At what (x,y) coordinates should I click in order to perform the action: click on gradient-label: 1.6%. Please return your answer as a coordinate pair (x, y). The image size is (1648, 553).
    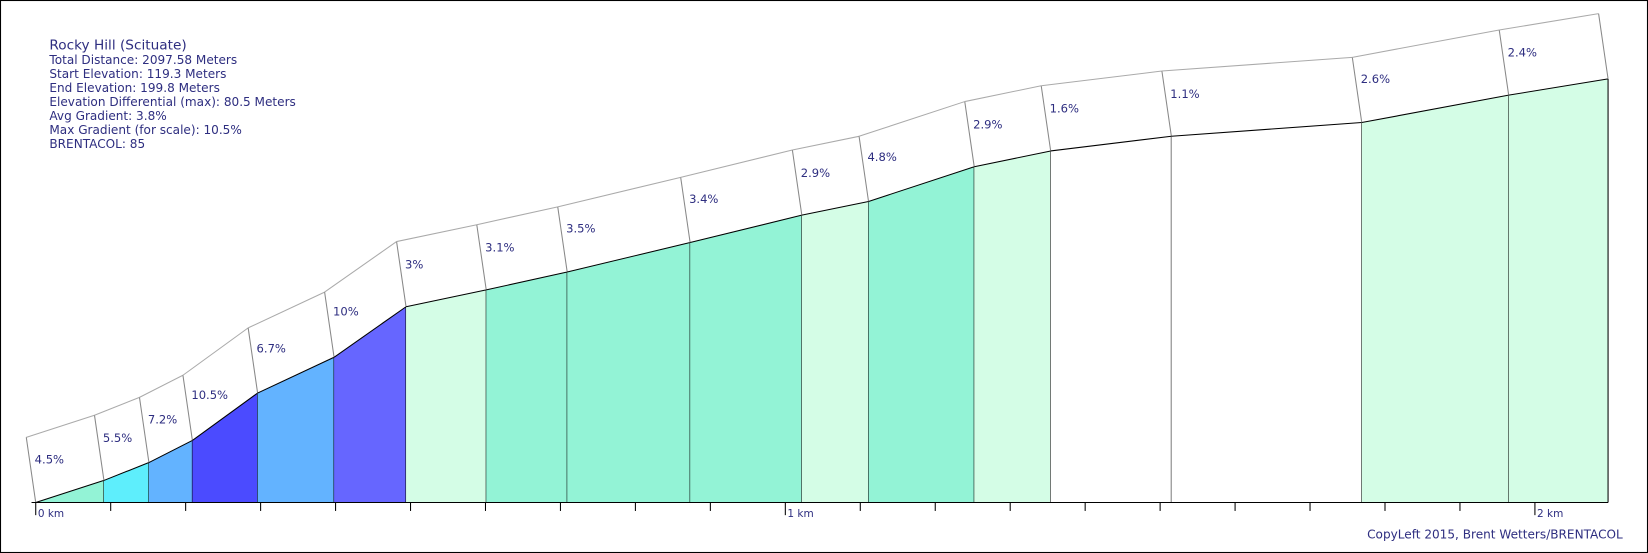
    Looking at the image, I should click on (1064, 109).